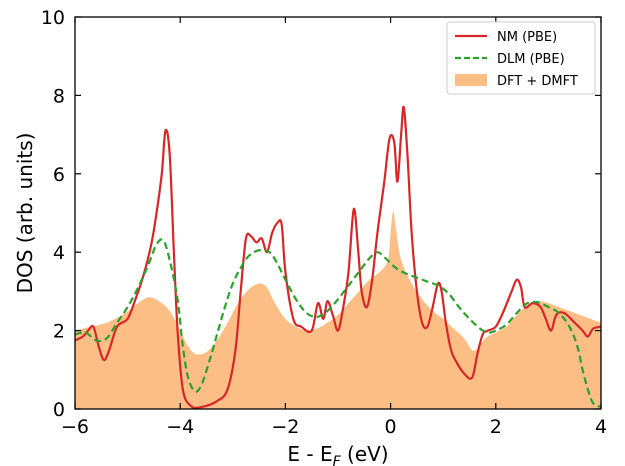  What do you see at coordinates (59, 253) in the screenshot?
I see `y-tick-label: 4` at bounding box center [59, 253].